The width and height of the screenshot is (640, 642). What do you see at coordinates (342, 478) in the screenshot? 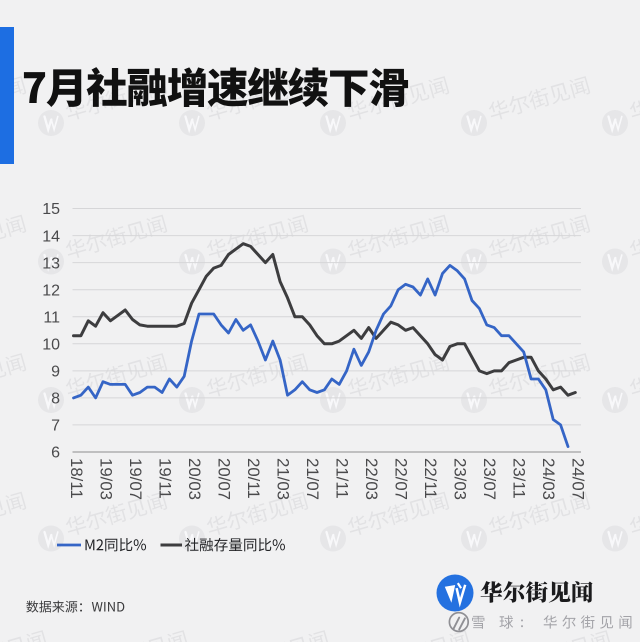
I see `svg-text: 21/11` at bounding box center [342, 478].